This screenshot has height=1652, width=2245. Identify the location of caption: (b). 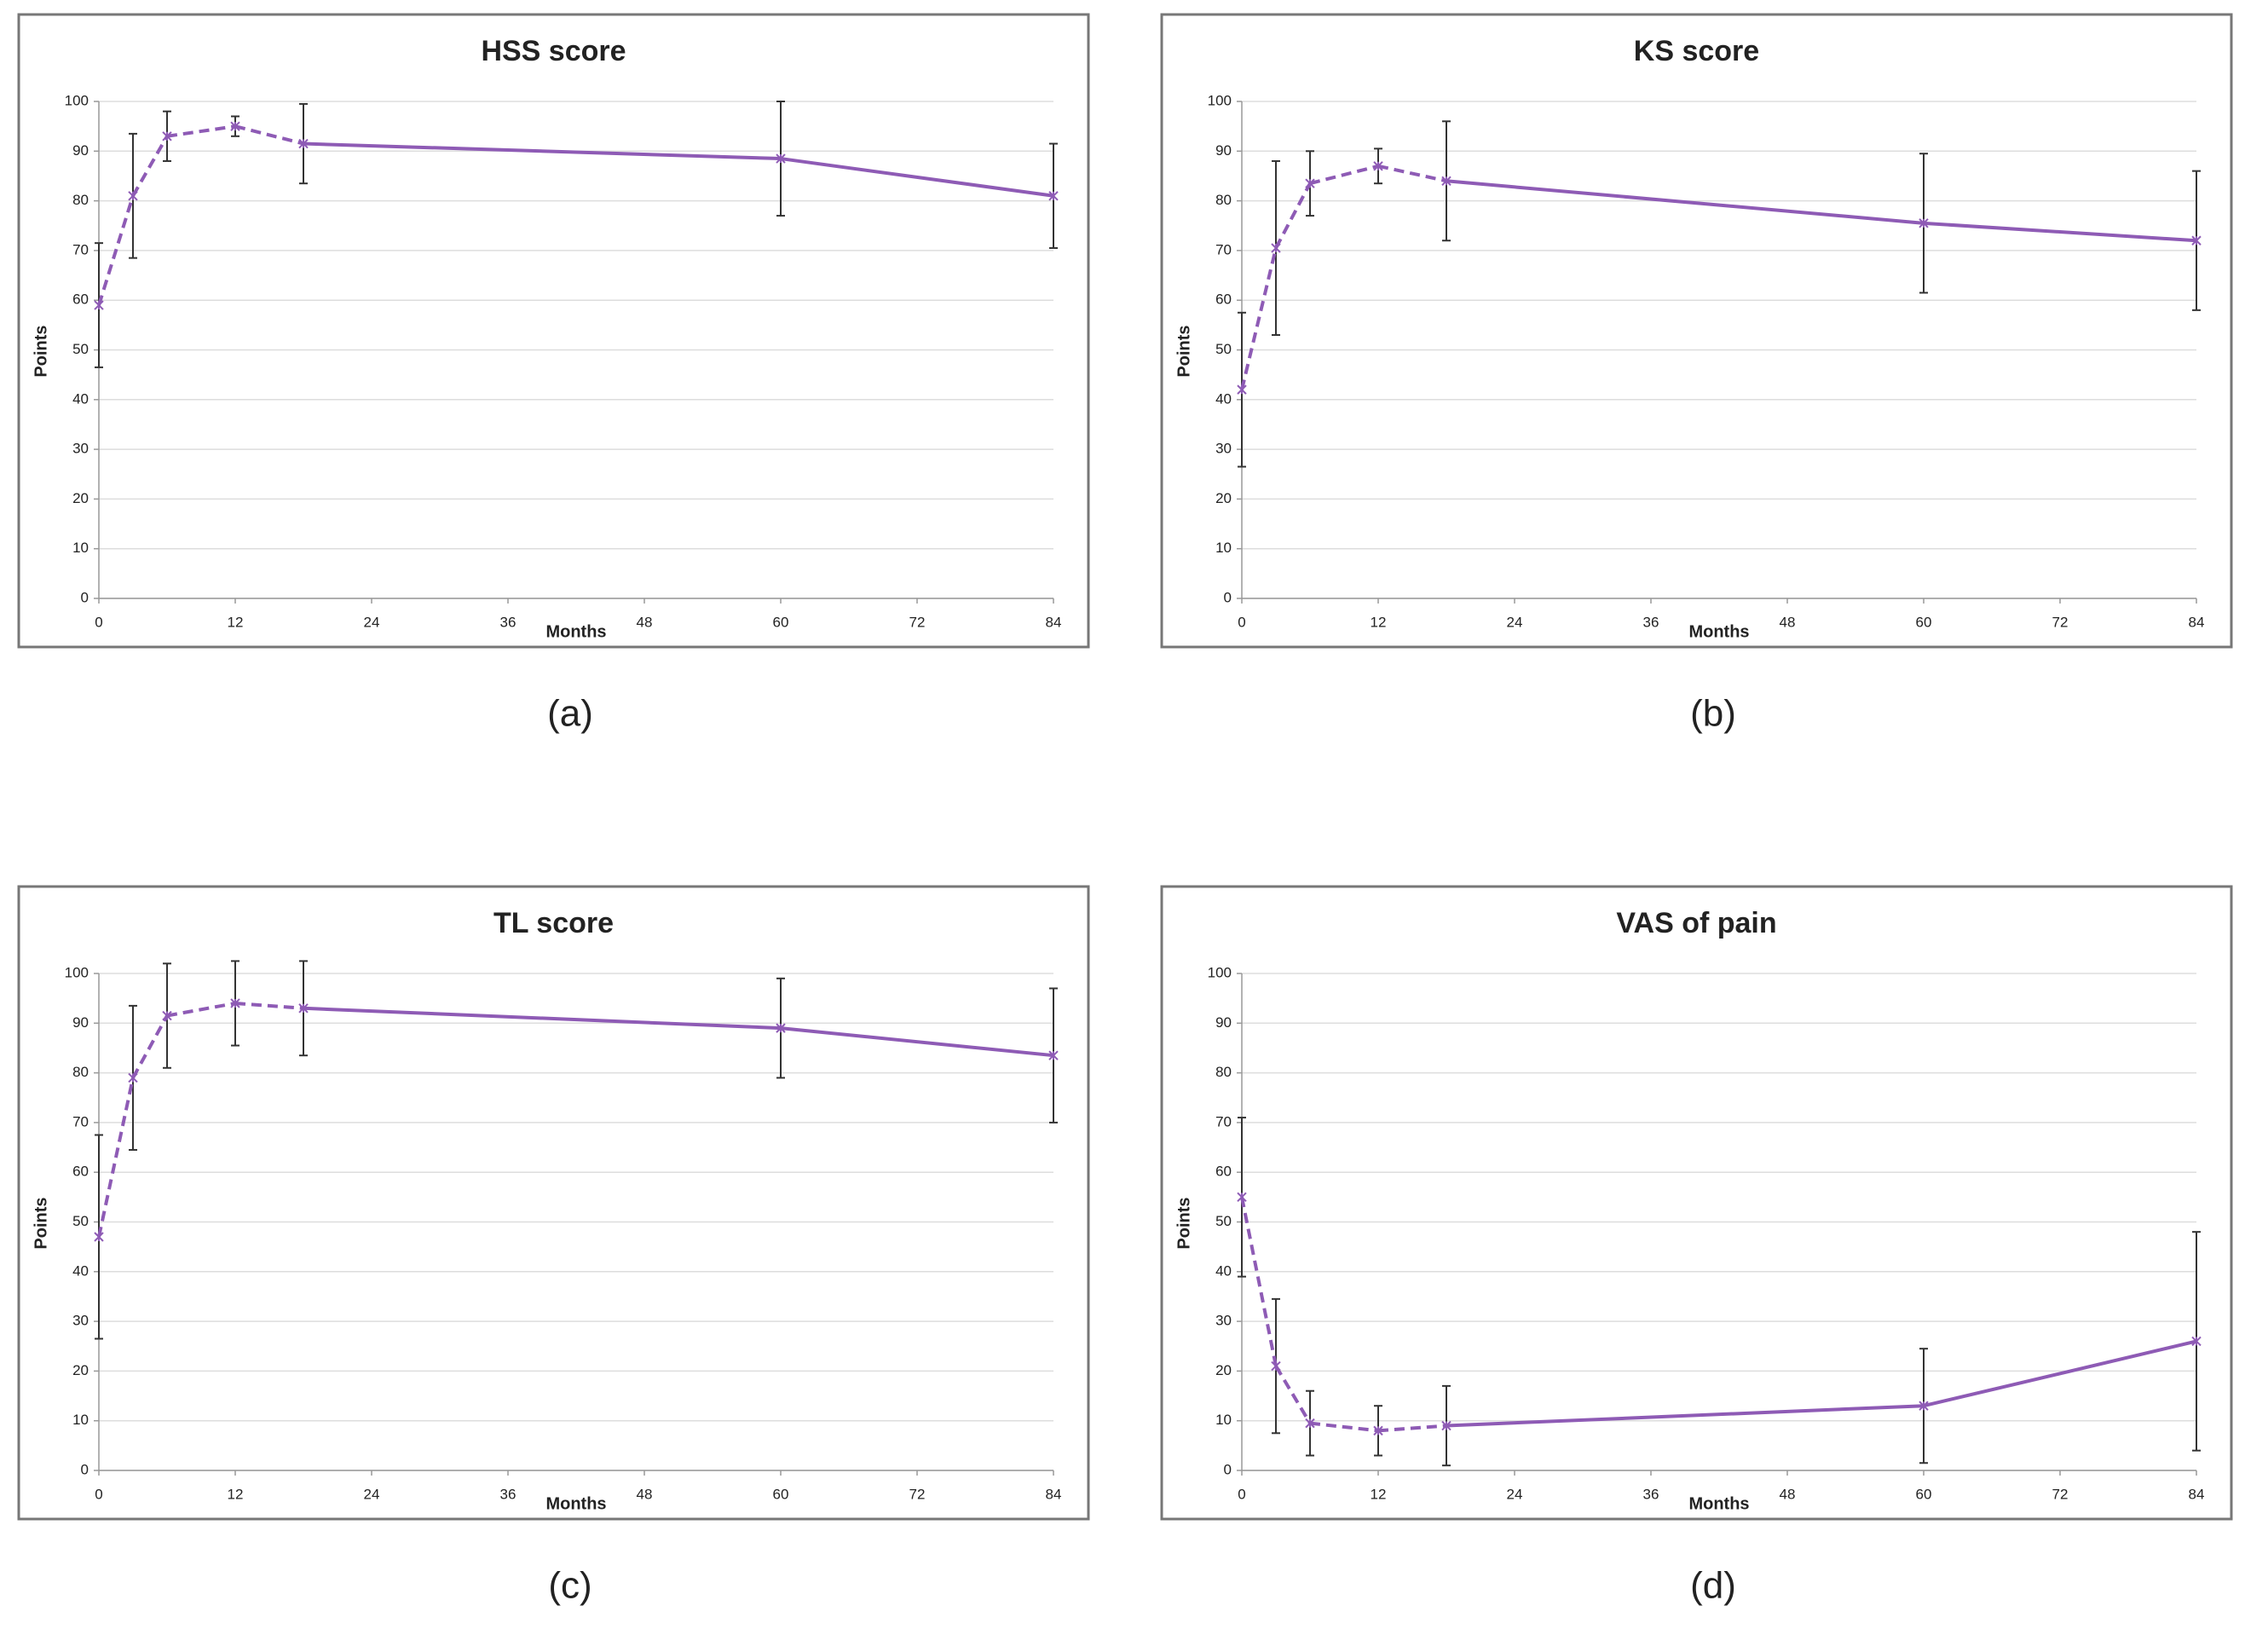
(1713, 714).